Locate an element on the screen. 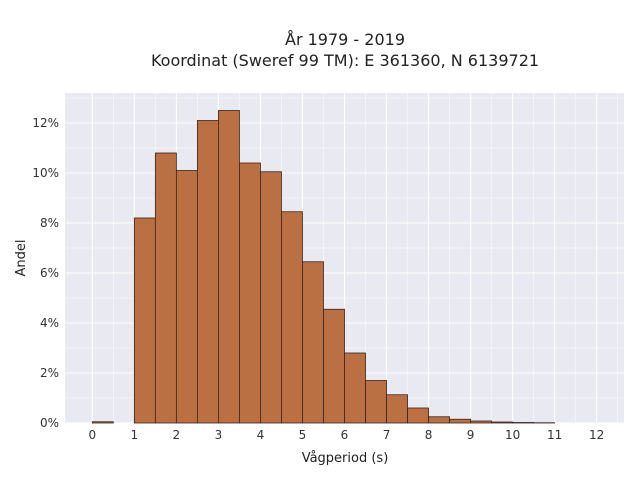 This screenshot has width=640, height=480. x-tick-label: 5 is located at coordinates (303, 435).